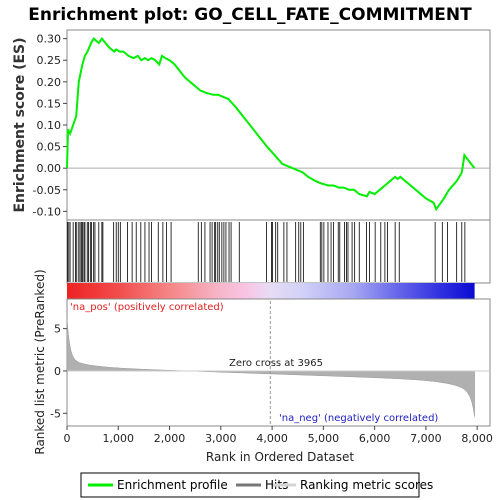 The height and width of the screenshot is (500, 500). I want to click on es-tick-label: 0.05, so click(49, 147).